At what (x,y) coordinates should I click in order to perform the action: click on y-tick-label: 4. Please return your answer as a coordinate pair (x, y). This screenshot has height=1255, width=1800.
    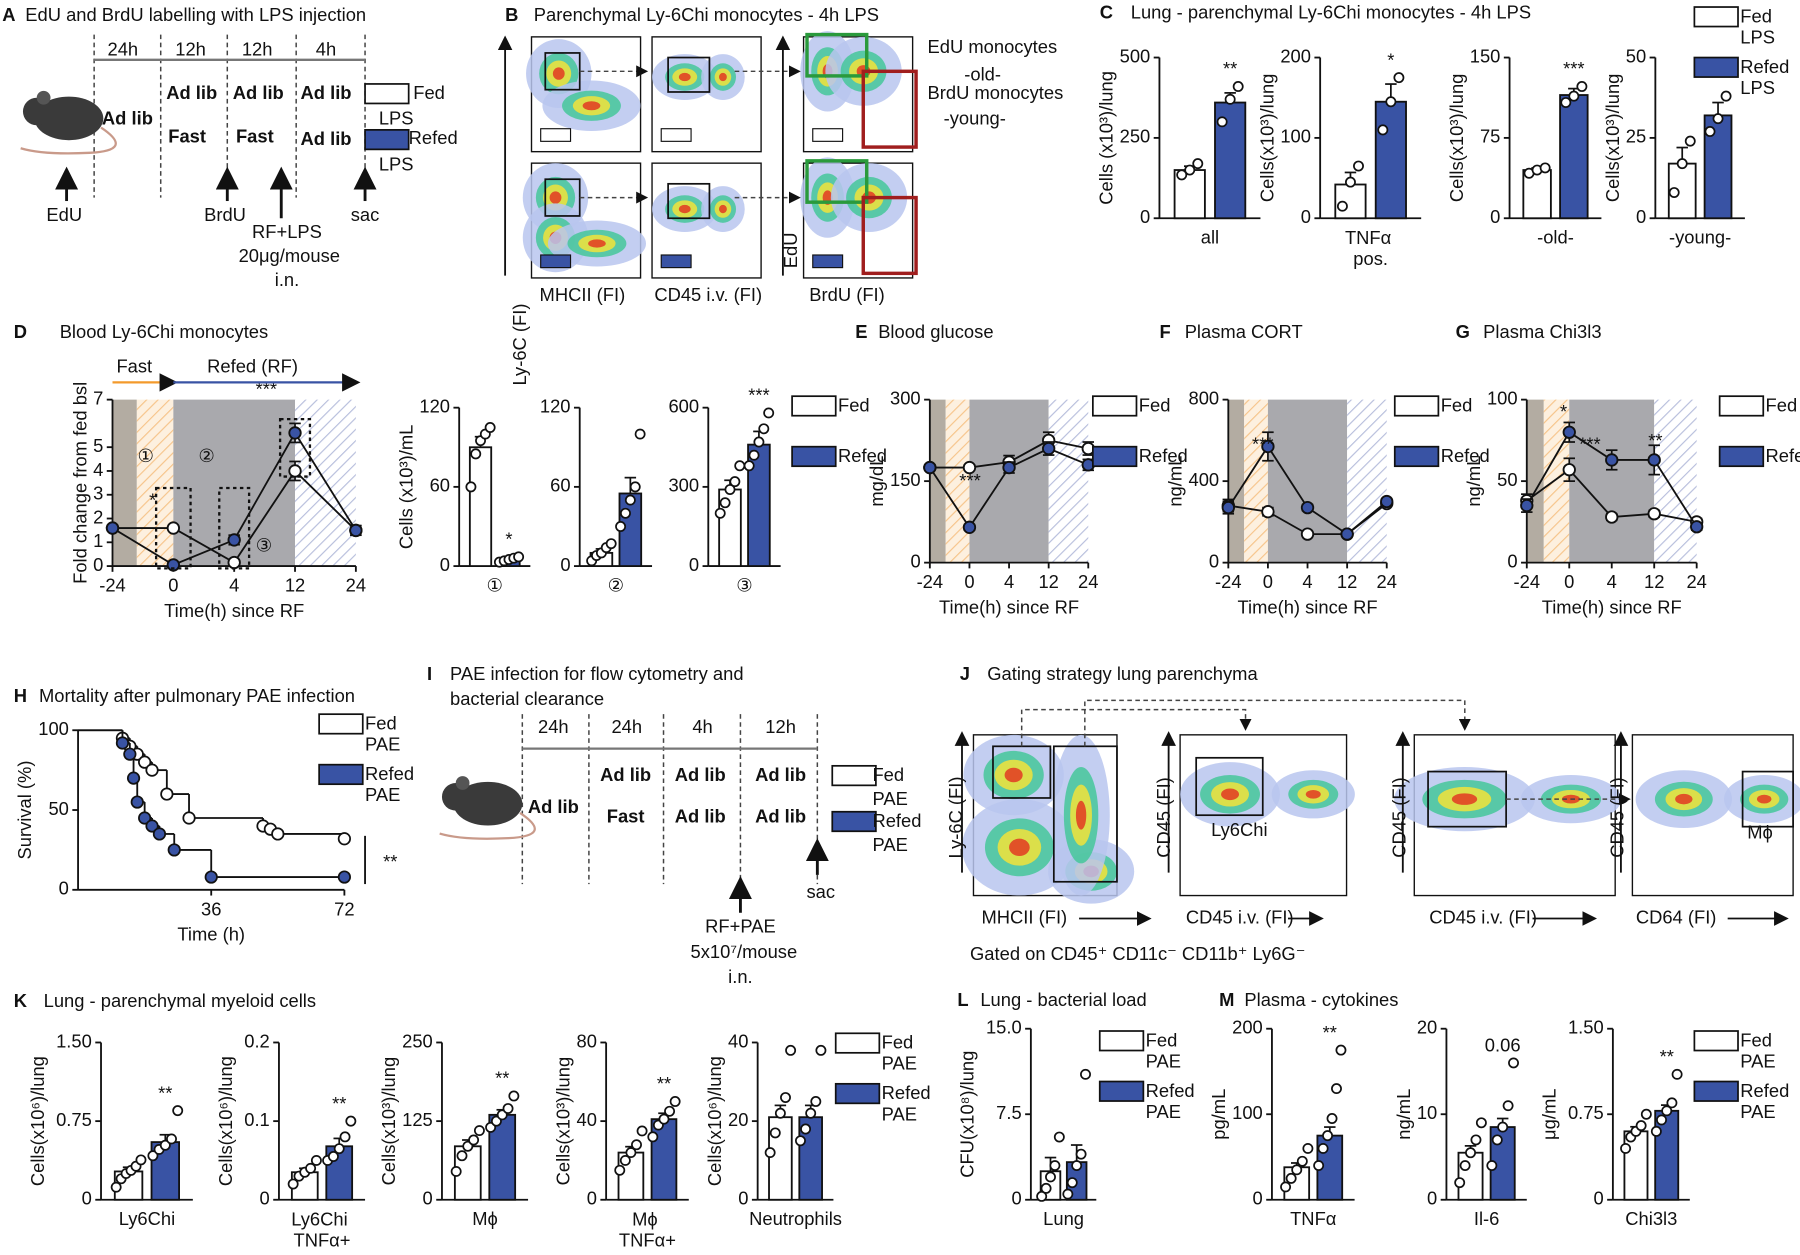
    Looking at the image, I should click on (98, 469).